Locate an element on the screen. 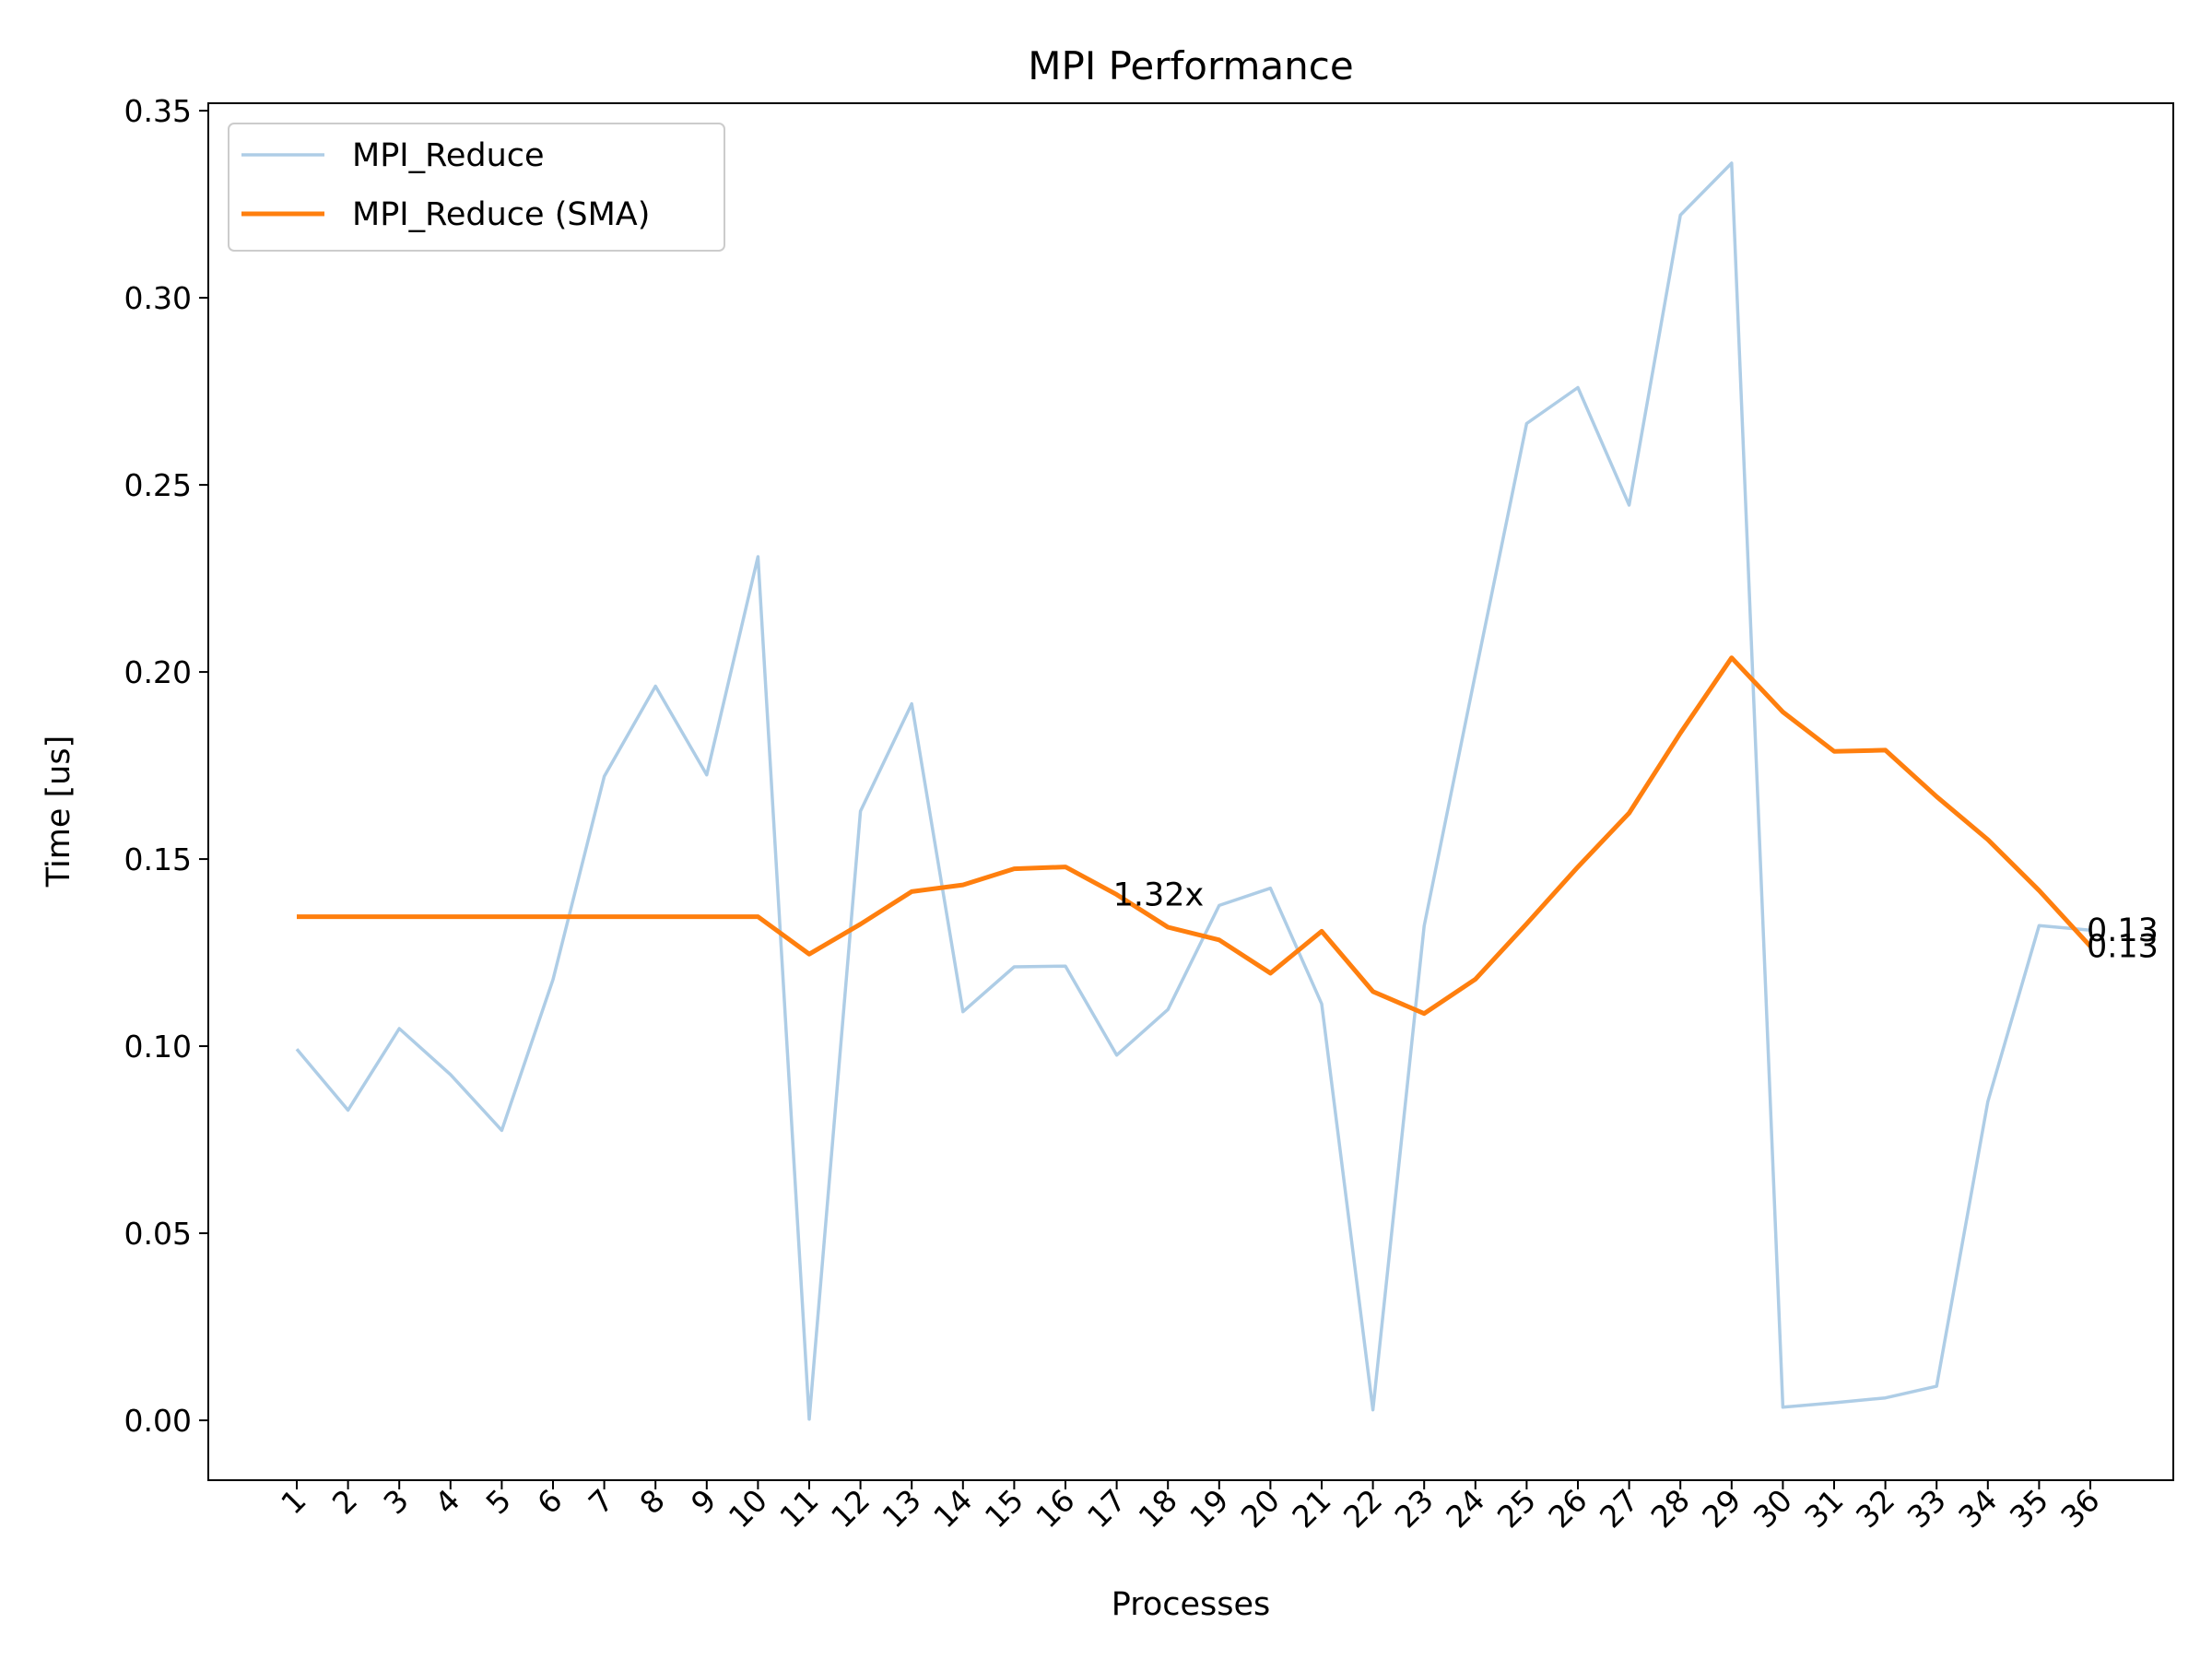 The height and width of the screenshot is (1659, 2212). y-tick-label: 0.30 is located at coordinates (158, 298).